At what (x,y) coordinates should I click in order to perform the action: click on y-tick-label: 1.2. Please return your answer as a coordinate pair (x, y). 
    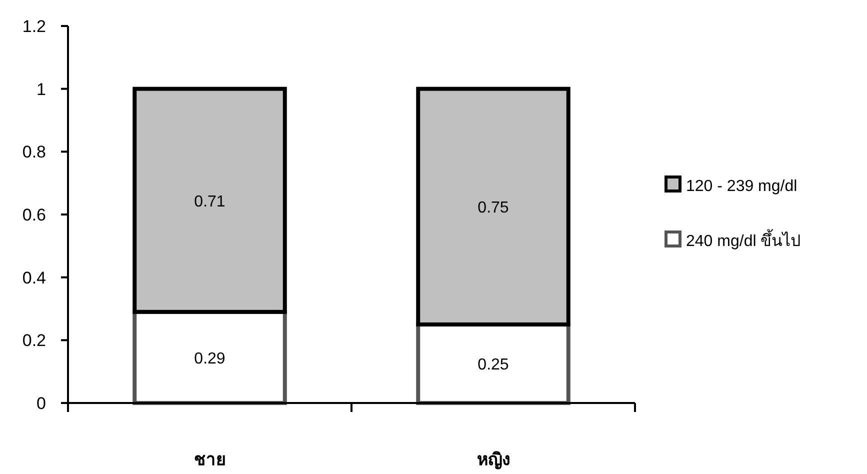
    Looking at the image, I should click on (34, 26).